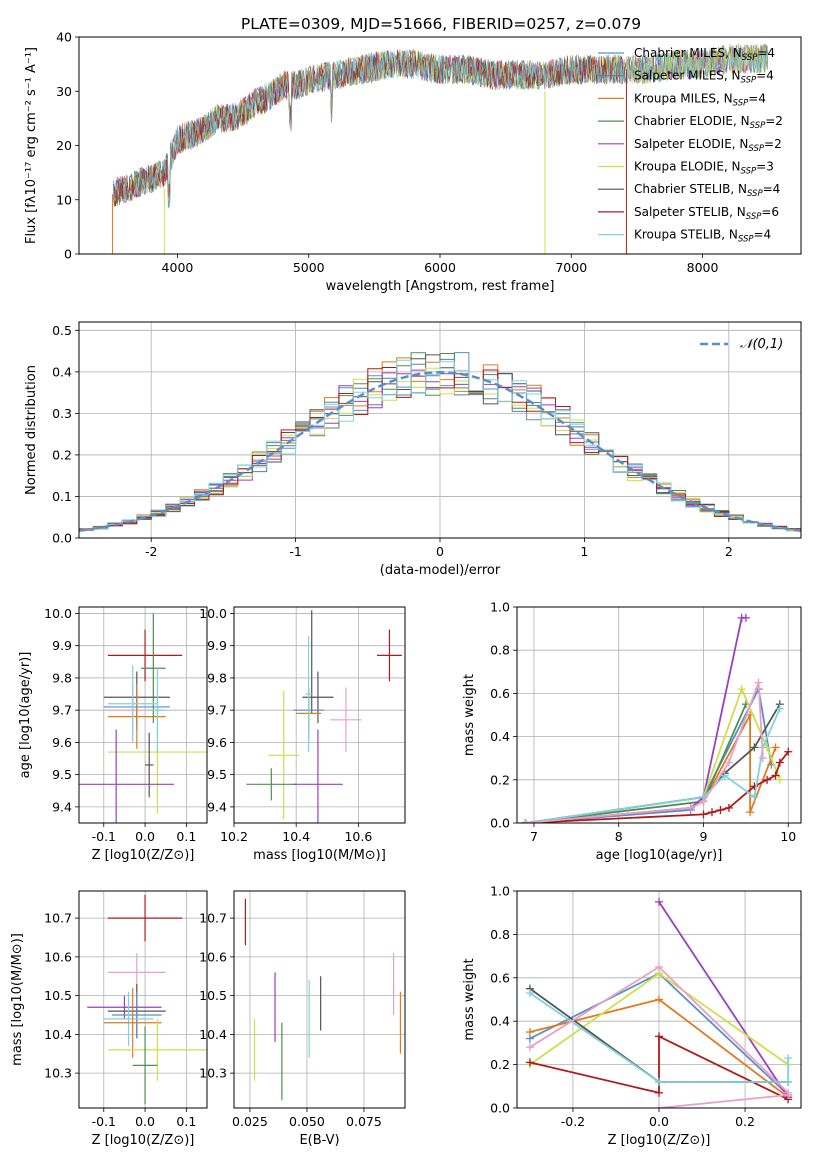 Image resolution: width=819 pixels, height=1170 pixels. Describe the element at coordinates (573, 1121) in the screenshot. I see `x-tick-label: -0.2` at that location.